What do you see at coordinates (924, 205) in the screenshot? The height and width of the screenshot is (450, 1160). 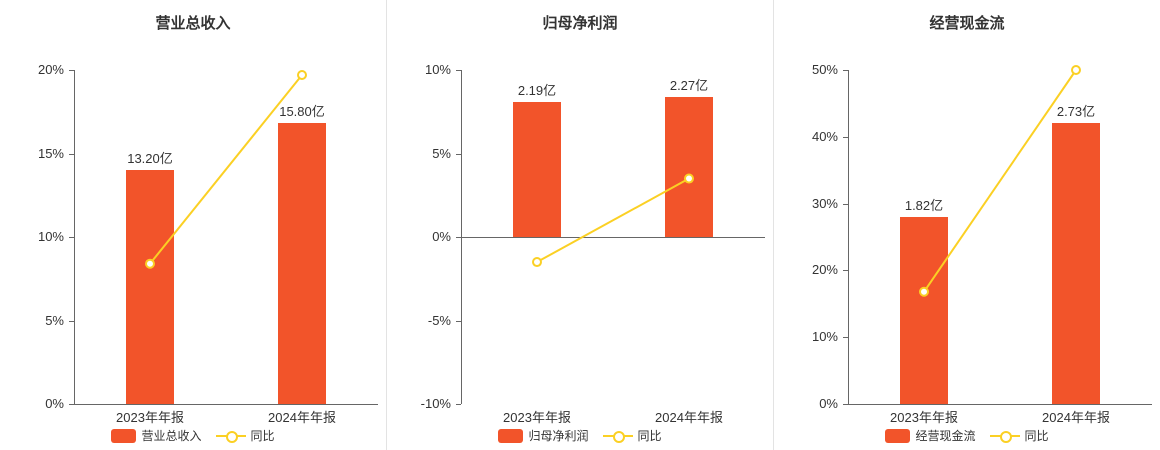 I see `bar-value-label: 1.82亿` at bounding box center [924, 205].